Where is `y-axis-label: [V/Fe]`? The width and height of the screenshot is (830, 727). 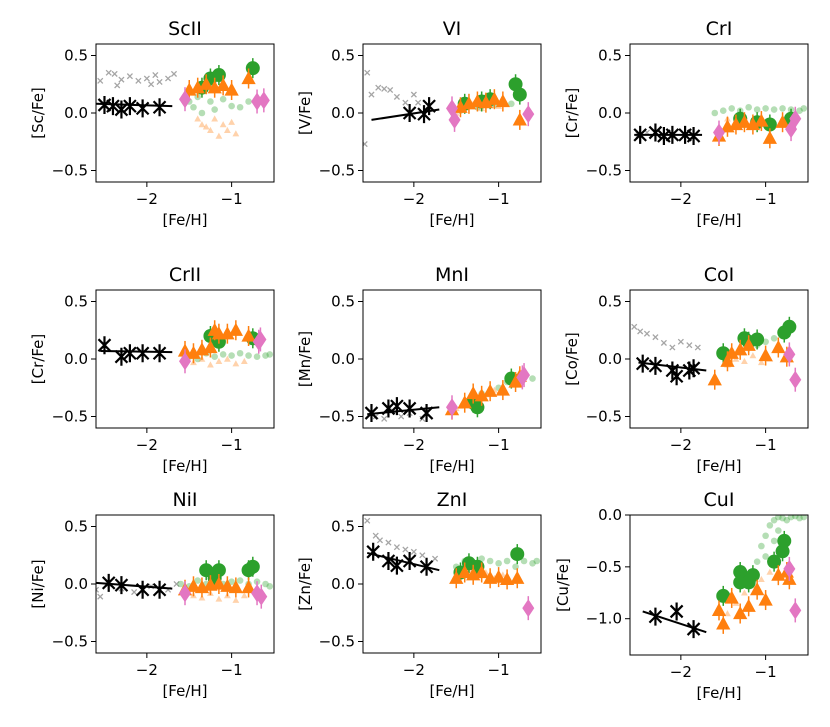 y-axis-label: [V/Fe] is located at coordinates (305, 113).